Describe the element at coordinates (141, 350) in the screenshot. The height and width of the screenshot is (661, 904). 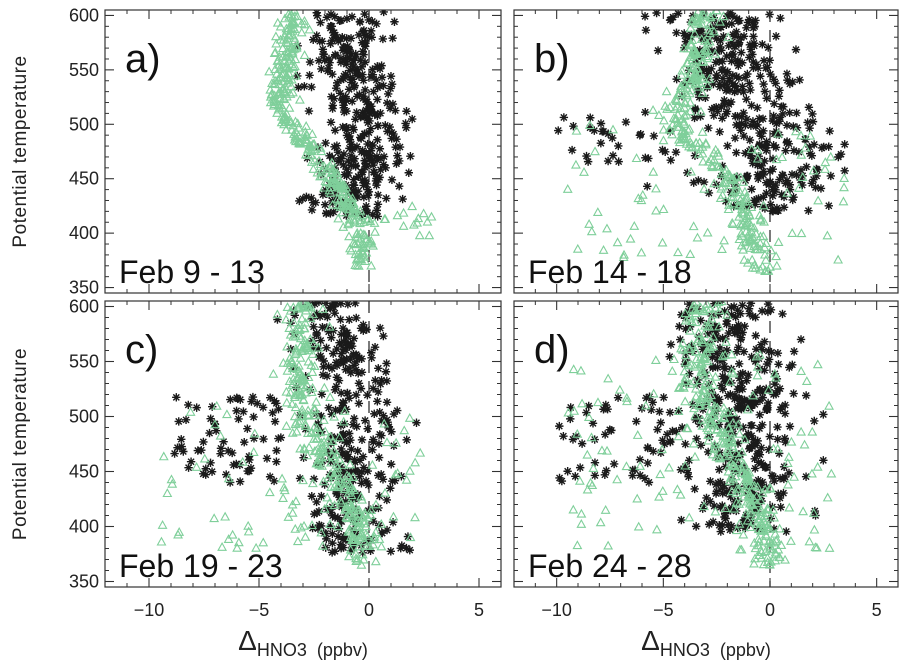
I see `panel-letter: c)` at that location.